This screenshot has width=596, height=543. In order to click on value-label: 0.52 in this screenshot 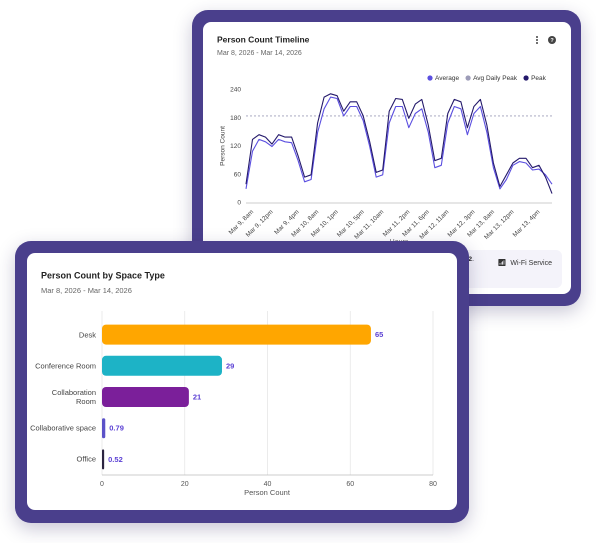, I will do `click(115, 459)`.